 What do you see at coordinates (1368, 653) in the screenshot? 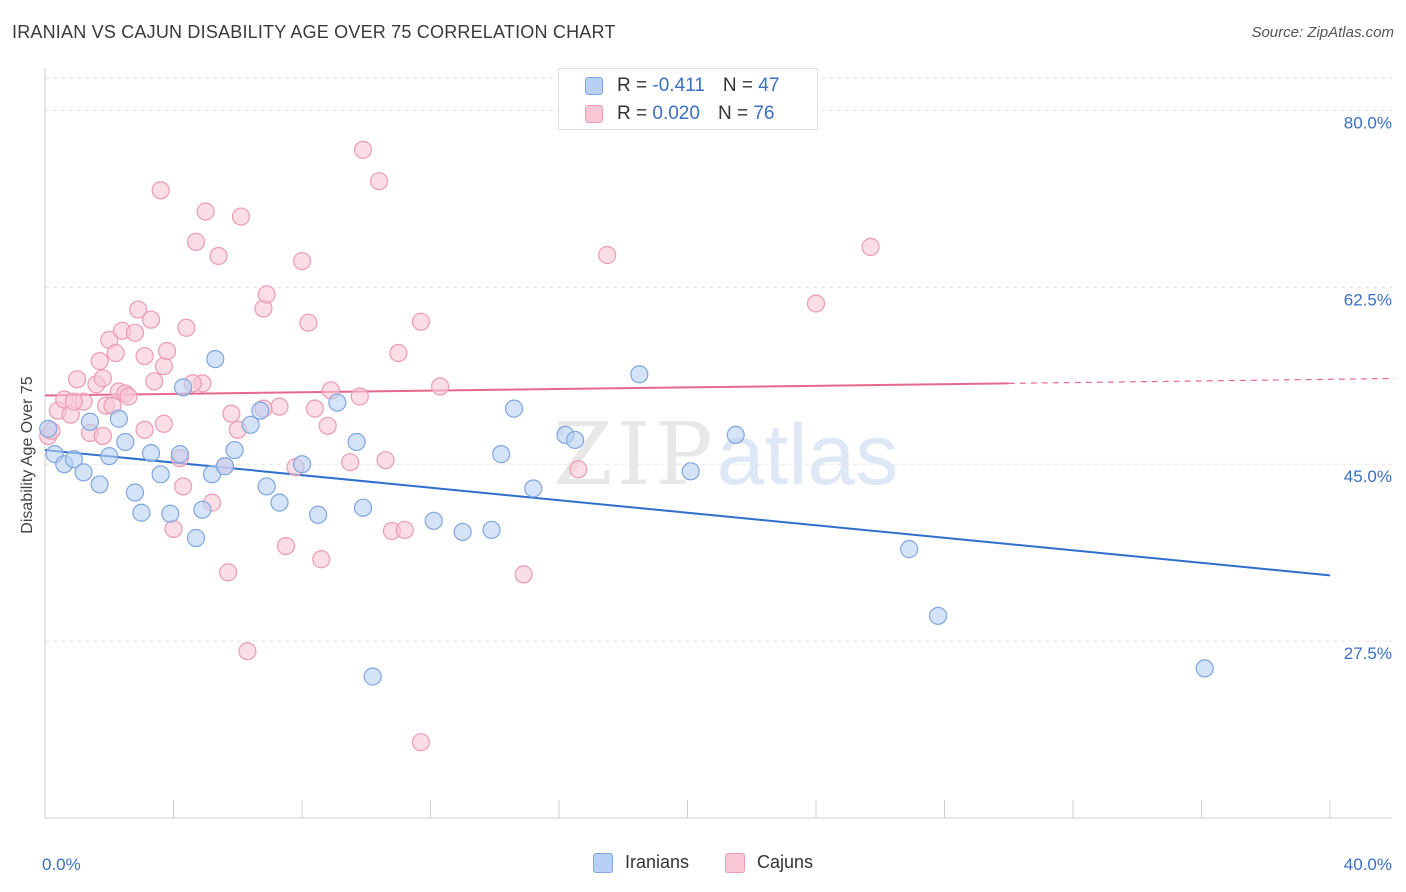
I see `y-tick-label: 27.5%` at bounding box center [1368, 653].